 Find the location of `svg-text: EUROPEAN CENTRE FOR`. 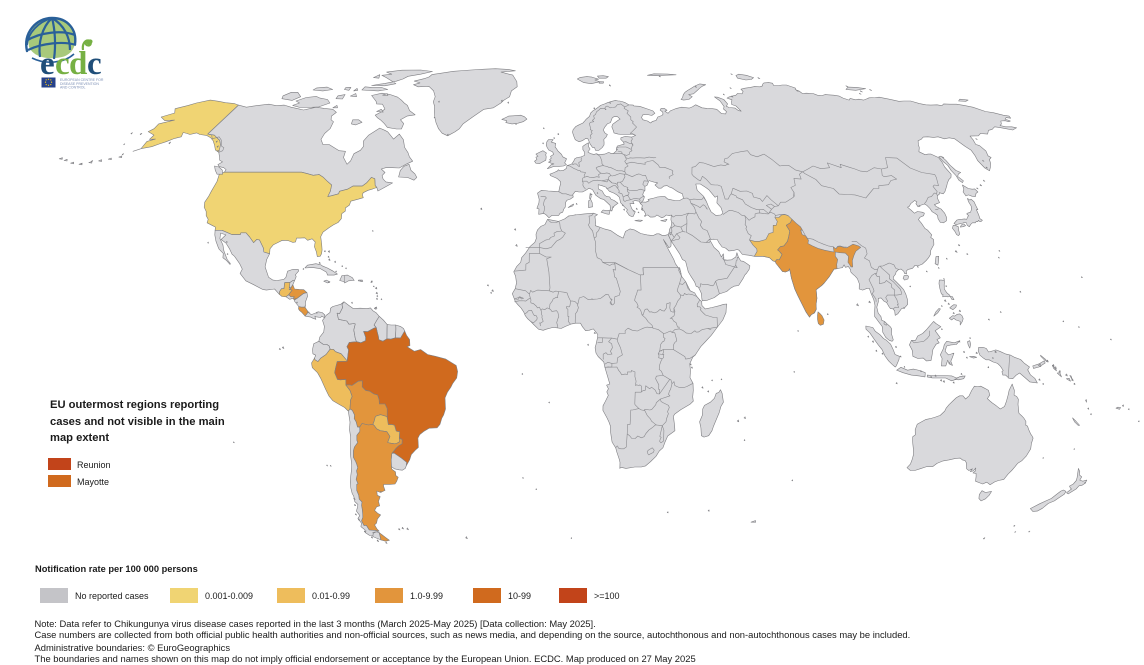

svg-text: EUROPEAN CENTRE FOR is located at coordinates (82, 80).